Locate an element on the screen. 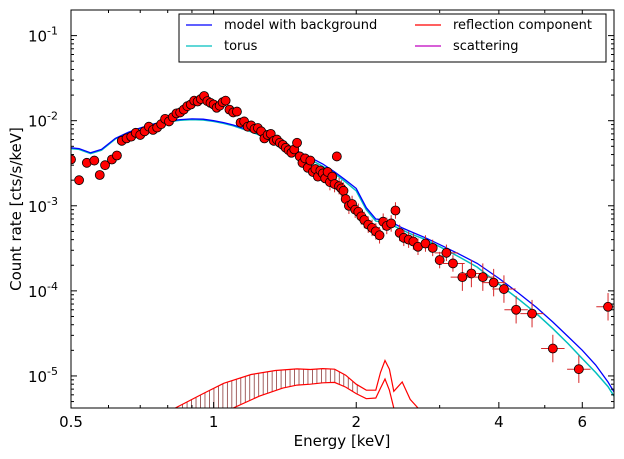  x-tick-label-2: 2 is located at coordinates (356, 422).